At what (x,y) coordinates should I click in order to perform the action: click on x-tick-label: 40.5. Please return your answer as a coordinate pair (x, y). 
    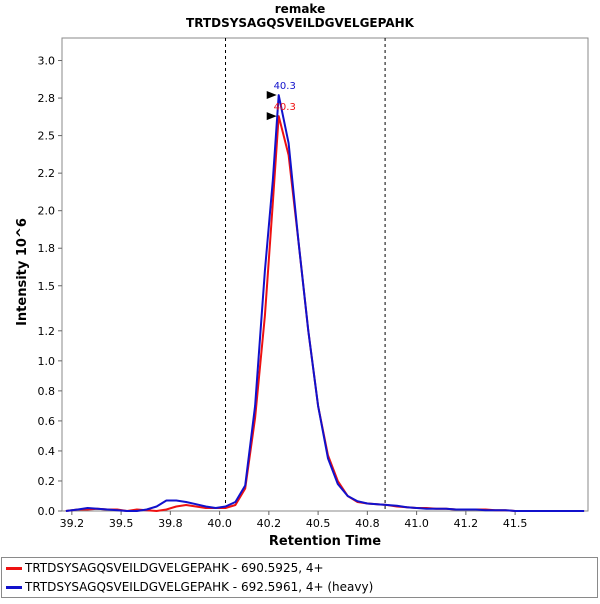
    Looking at the image, I should click on (318, 523).